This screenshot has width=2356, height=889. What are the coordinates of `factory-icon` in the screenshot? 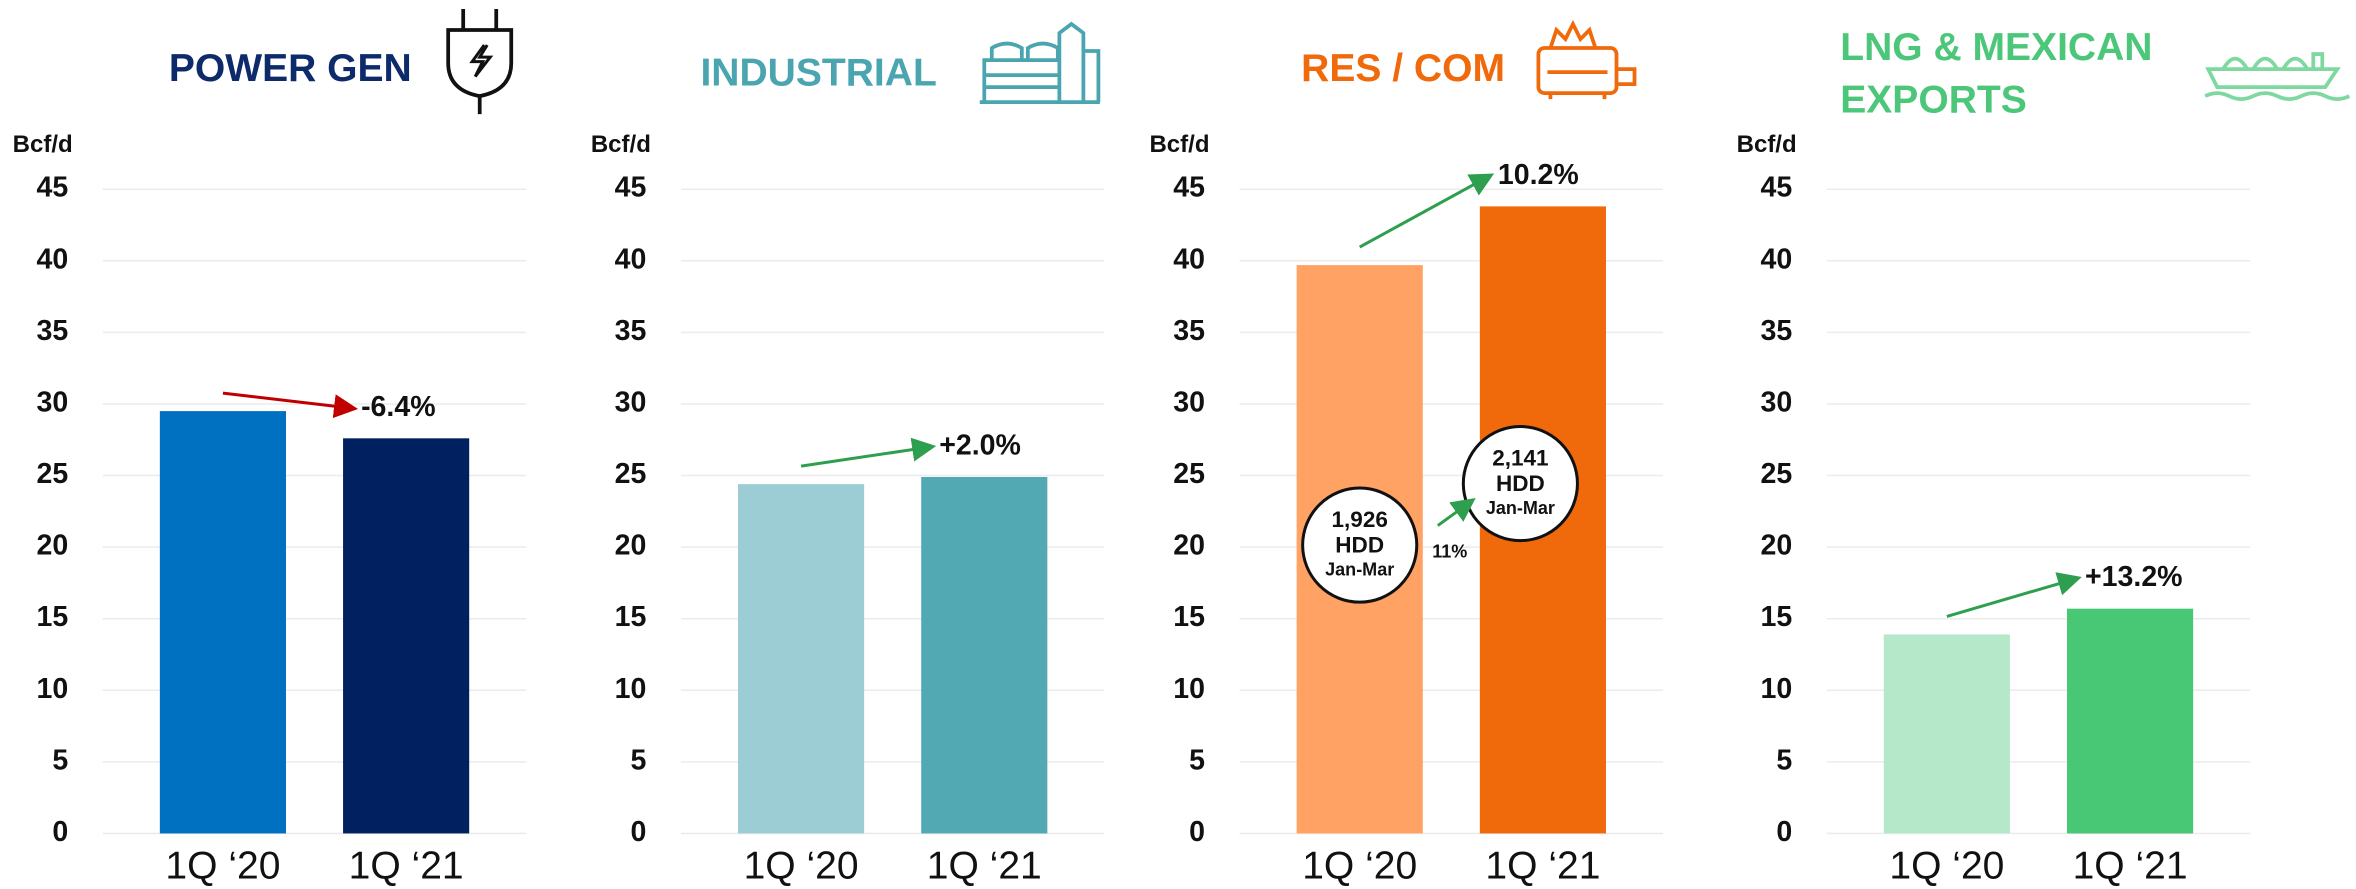 It's located at (1040, 62).